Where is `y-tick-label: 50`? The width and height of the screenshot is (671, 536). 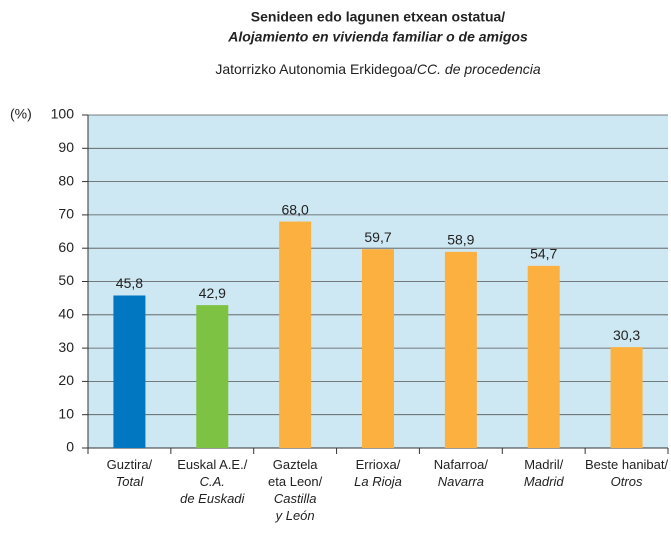
y-tick-label: 50 is located at coordinates (66, 280).